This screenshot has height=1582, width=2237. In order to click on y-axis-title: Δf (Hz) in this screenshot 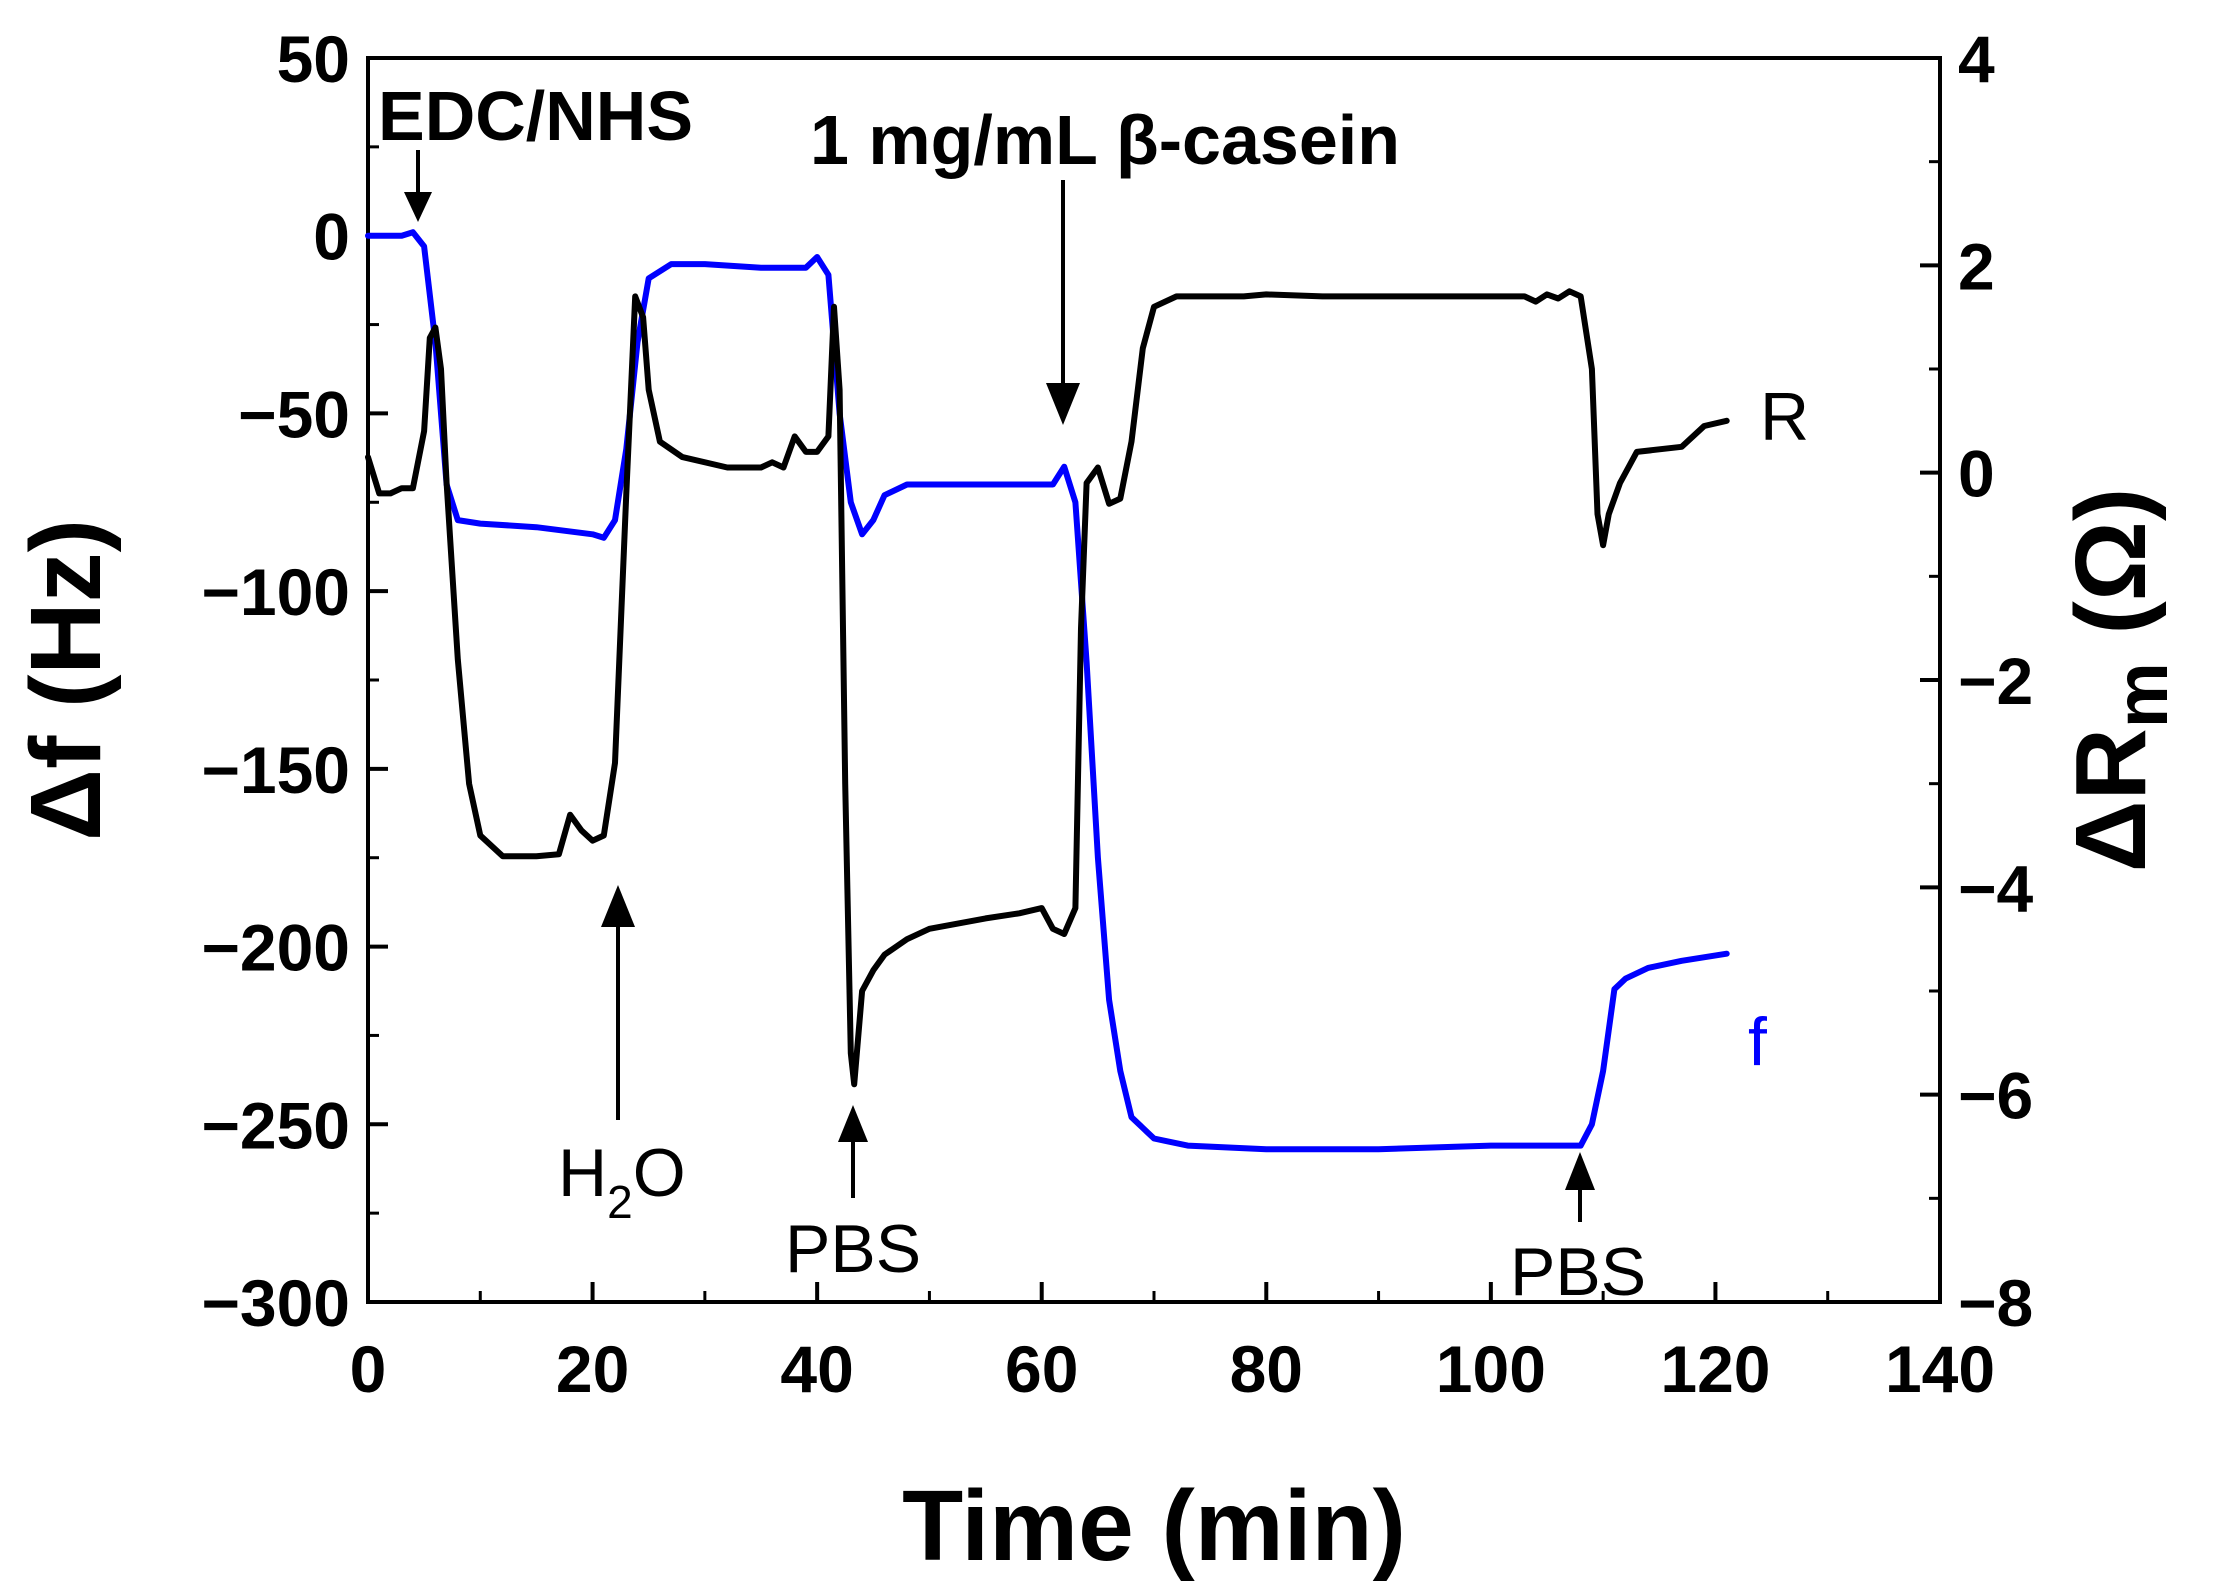, I will do `click(66, 680)`.